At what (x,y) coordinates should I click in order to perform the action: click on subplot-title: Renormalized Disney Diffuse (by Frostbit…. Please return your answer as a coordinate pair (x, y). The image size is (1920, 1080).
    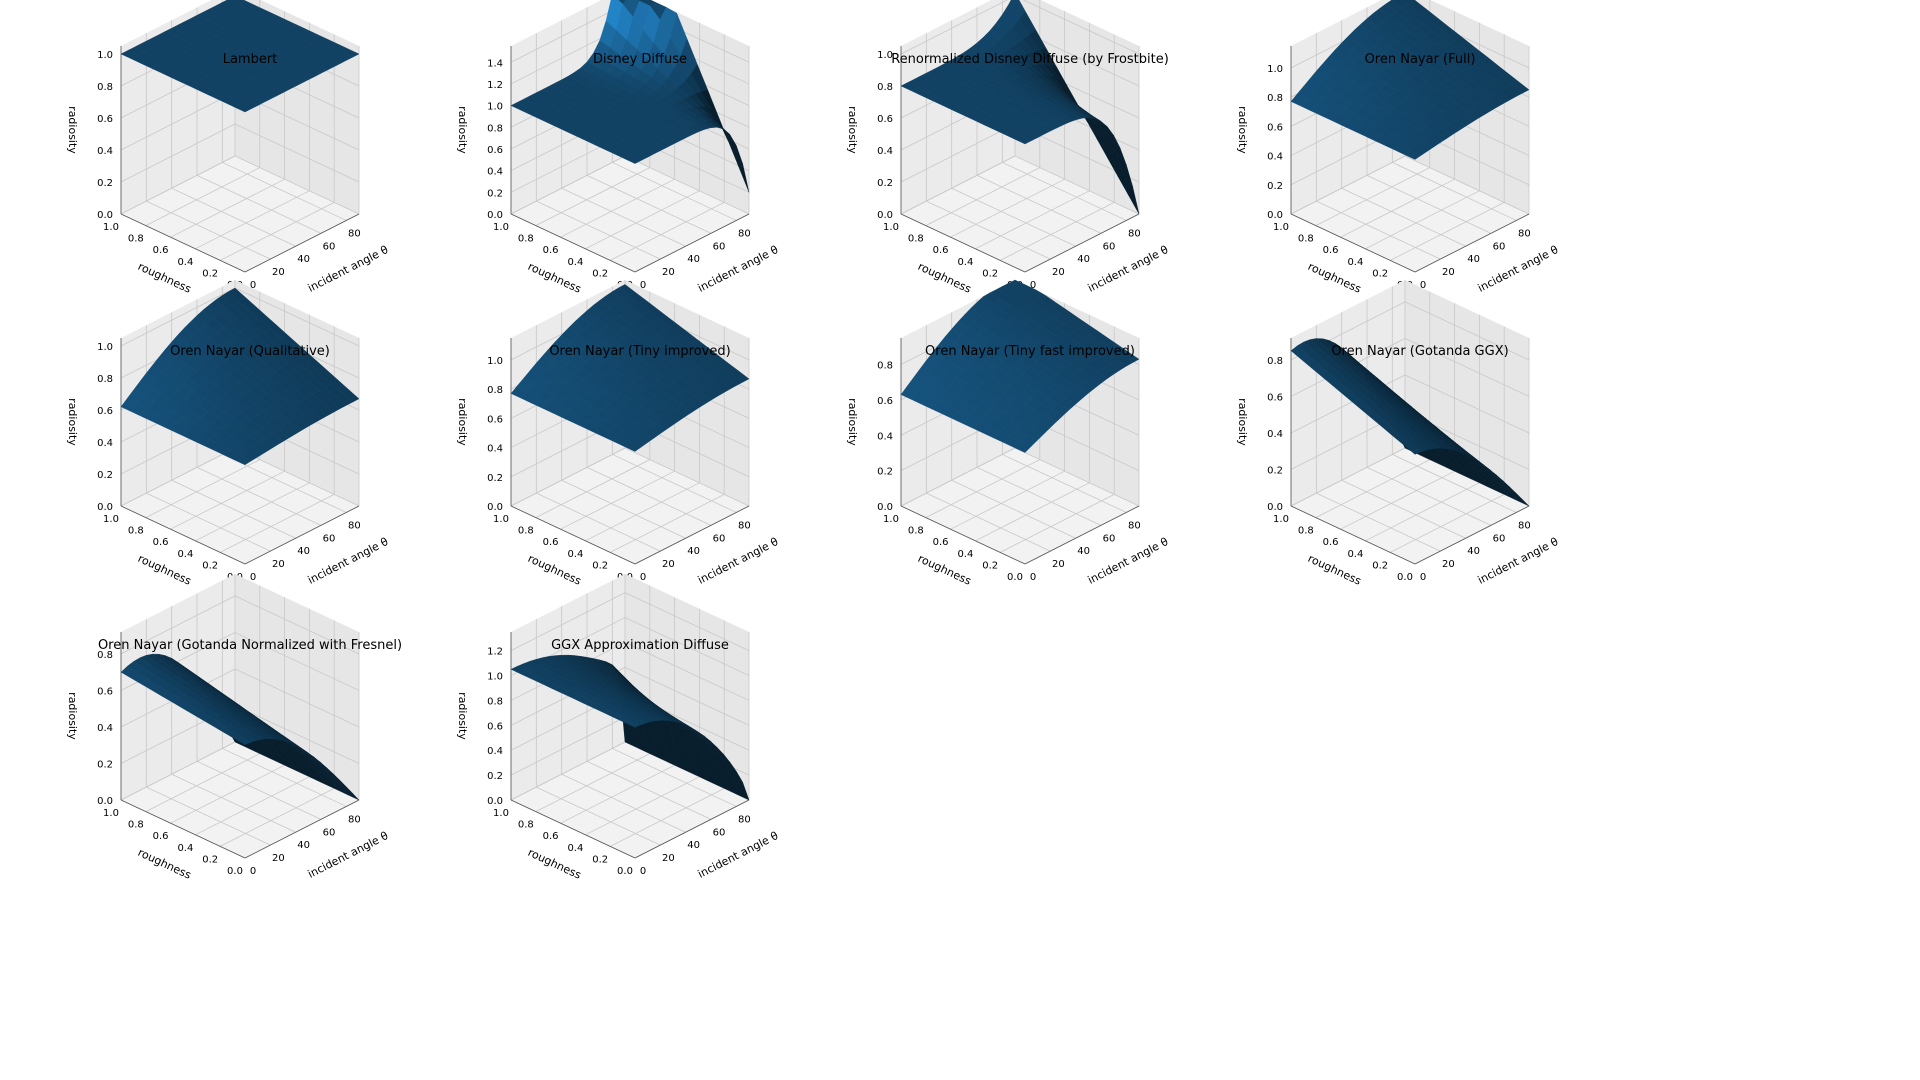
    Looking at the image, I should click on (1030, 59).